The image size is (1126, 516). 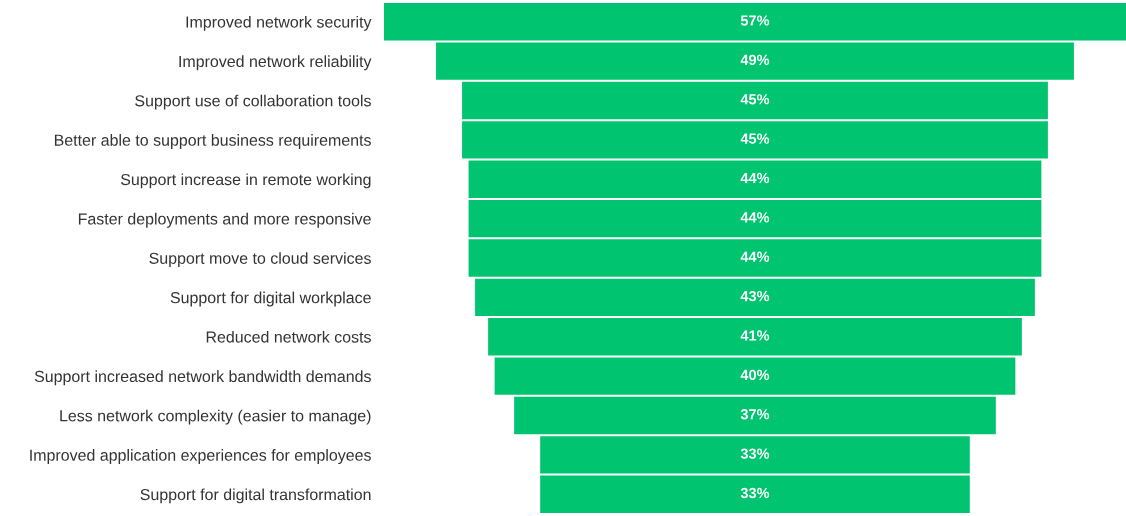 I want to click on category-label: Support use of collaboration tools, so click(x=253, y=102).